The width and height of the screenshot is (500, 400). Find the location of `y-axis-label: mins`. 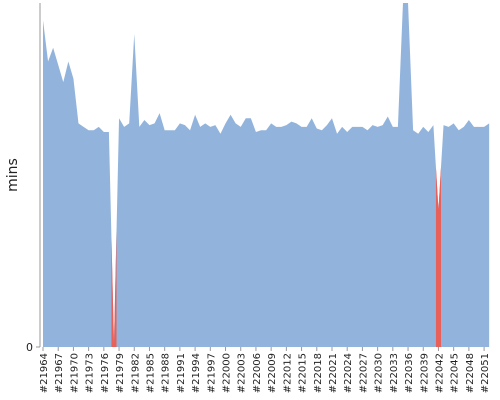

y-axis-label: mins is located at coordinates (13, 175).